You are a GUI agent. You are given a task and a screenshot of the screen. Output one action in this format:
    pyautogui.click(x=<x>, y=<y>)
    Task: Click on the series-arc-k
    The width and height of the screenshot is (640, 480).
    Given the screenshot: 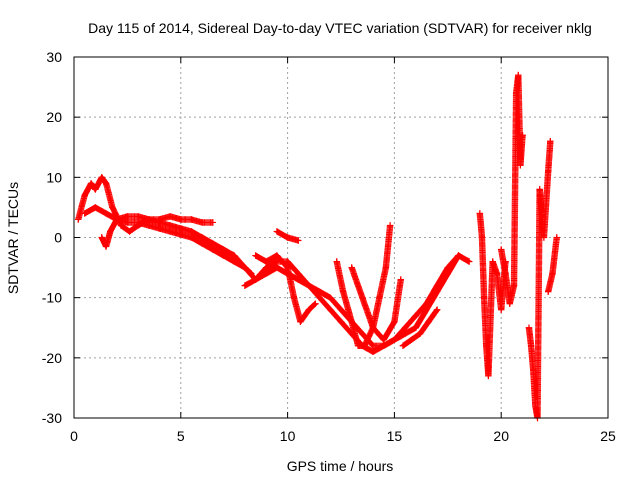 What is the action you would take?
    pyautogui.click(x=512, y=189)
    